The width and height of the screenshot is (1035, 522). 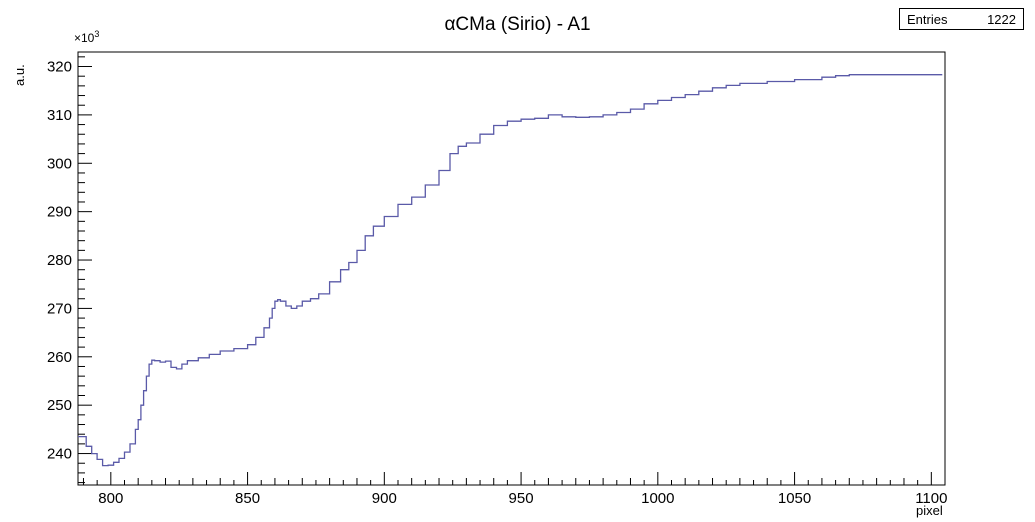 What do you see at coordinates (59, 163) in the screenshot?
I see `y-tick-label: 300` at bounding box center [59, 163].